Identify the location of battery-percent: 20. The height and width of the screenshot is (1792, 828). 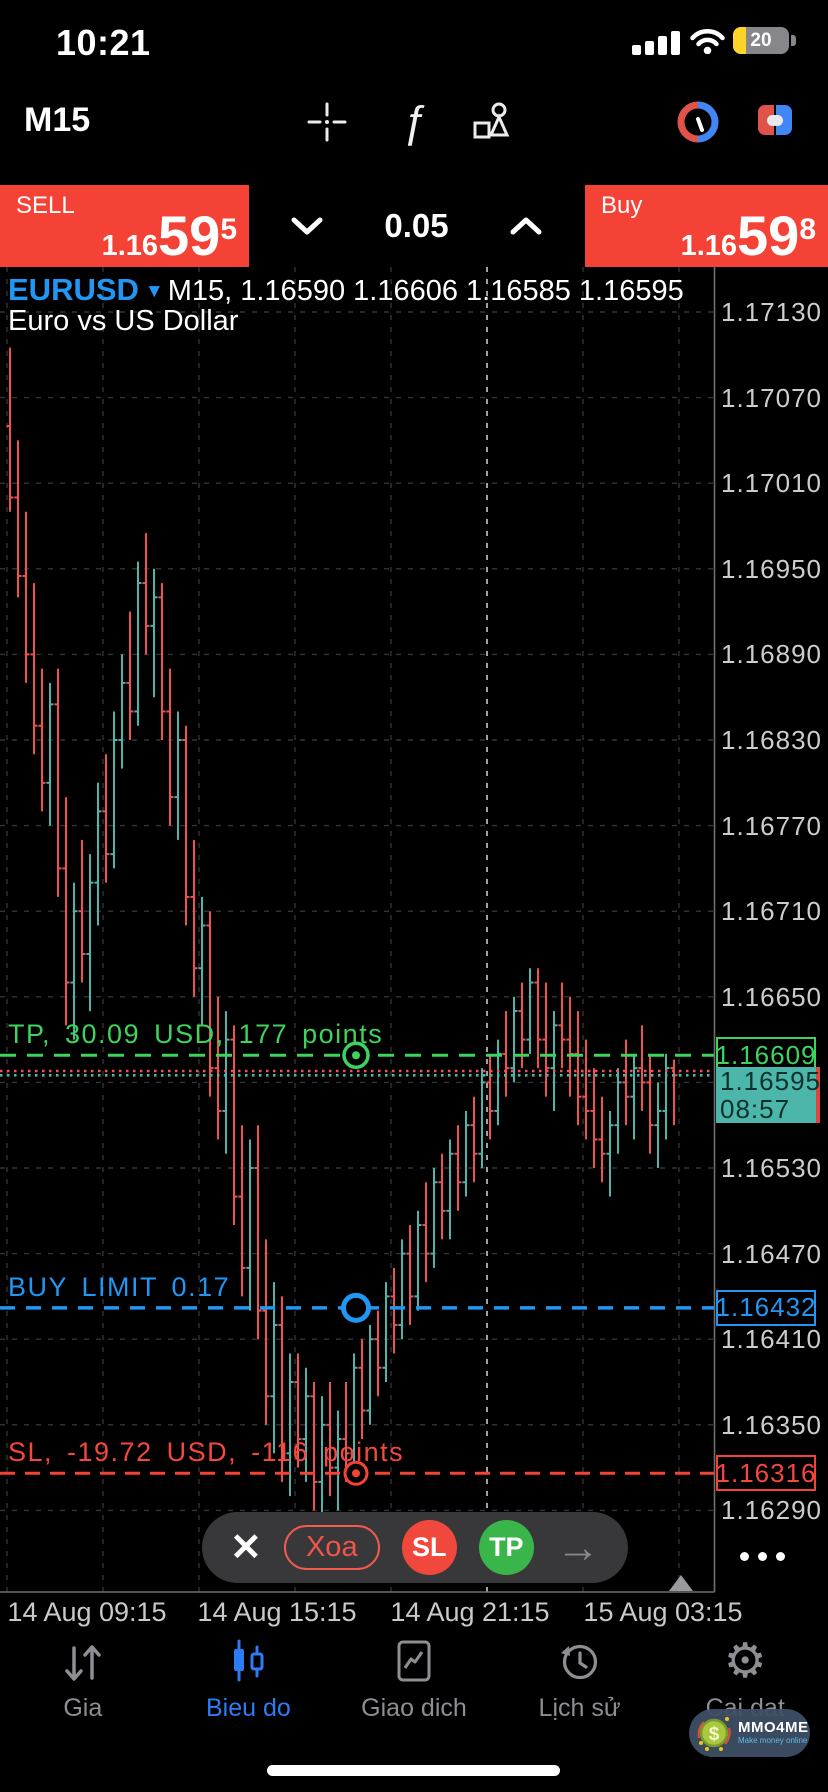
(761, 40).